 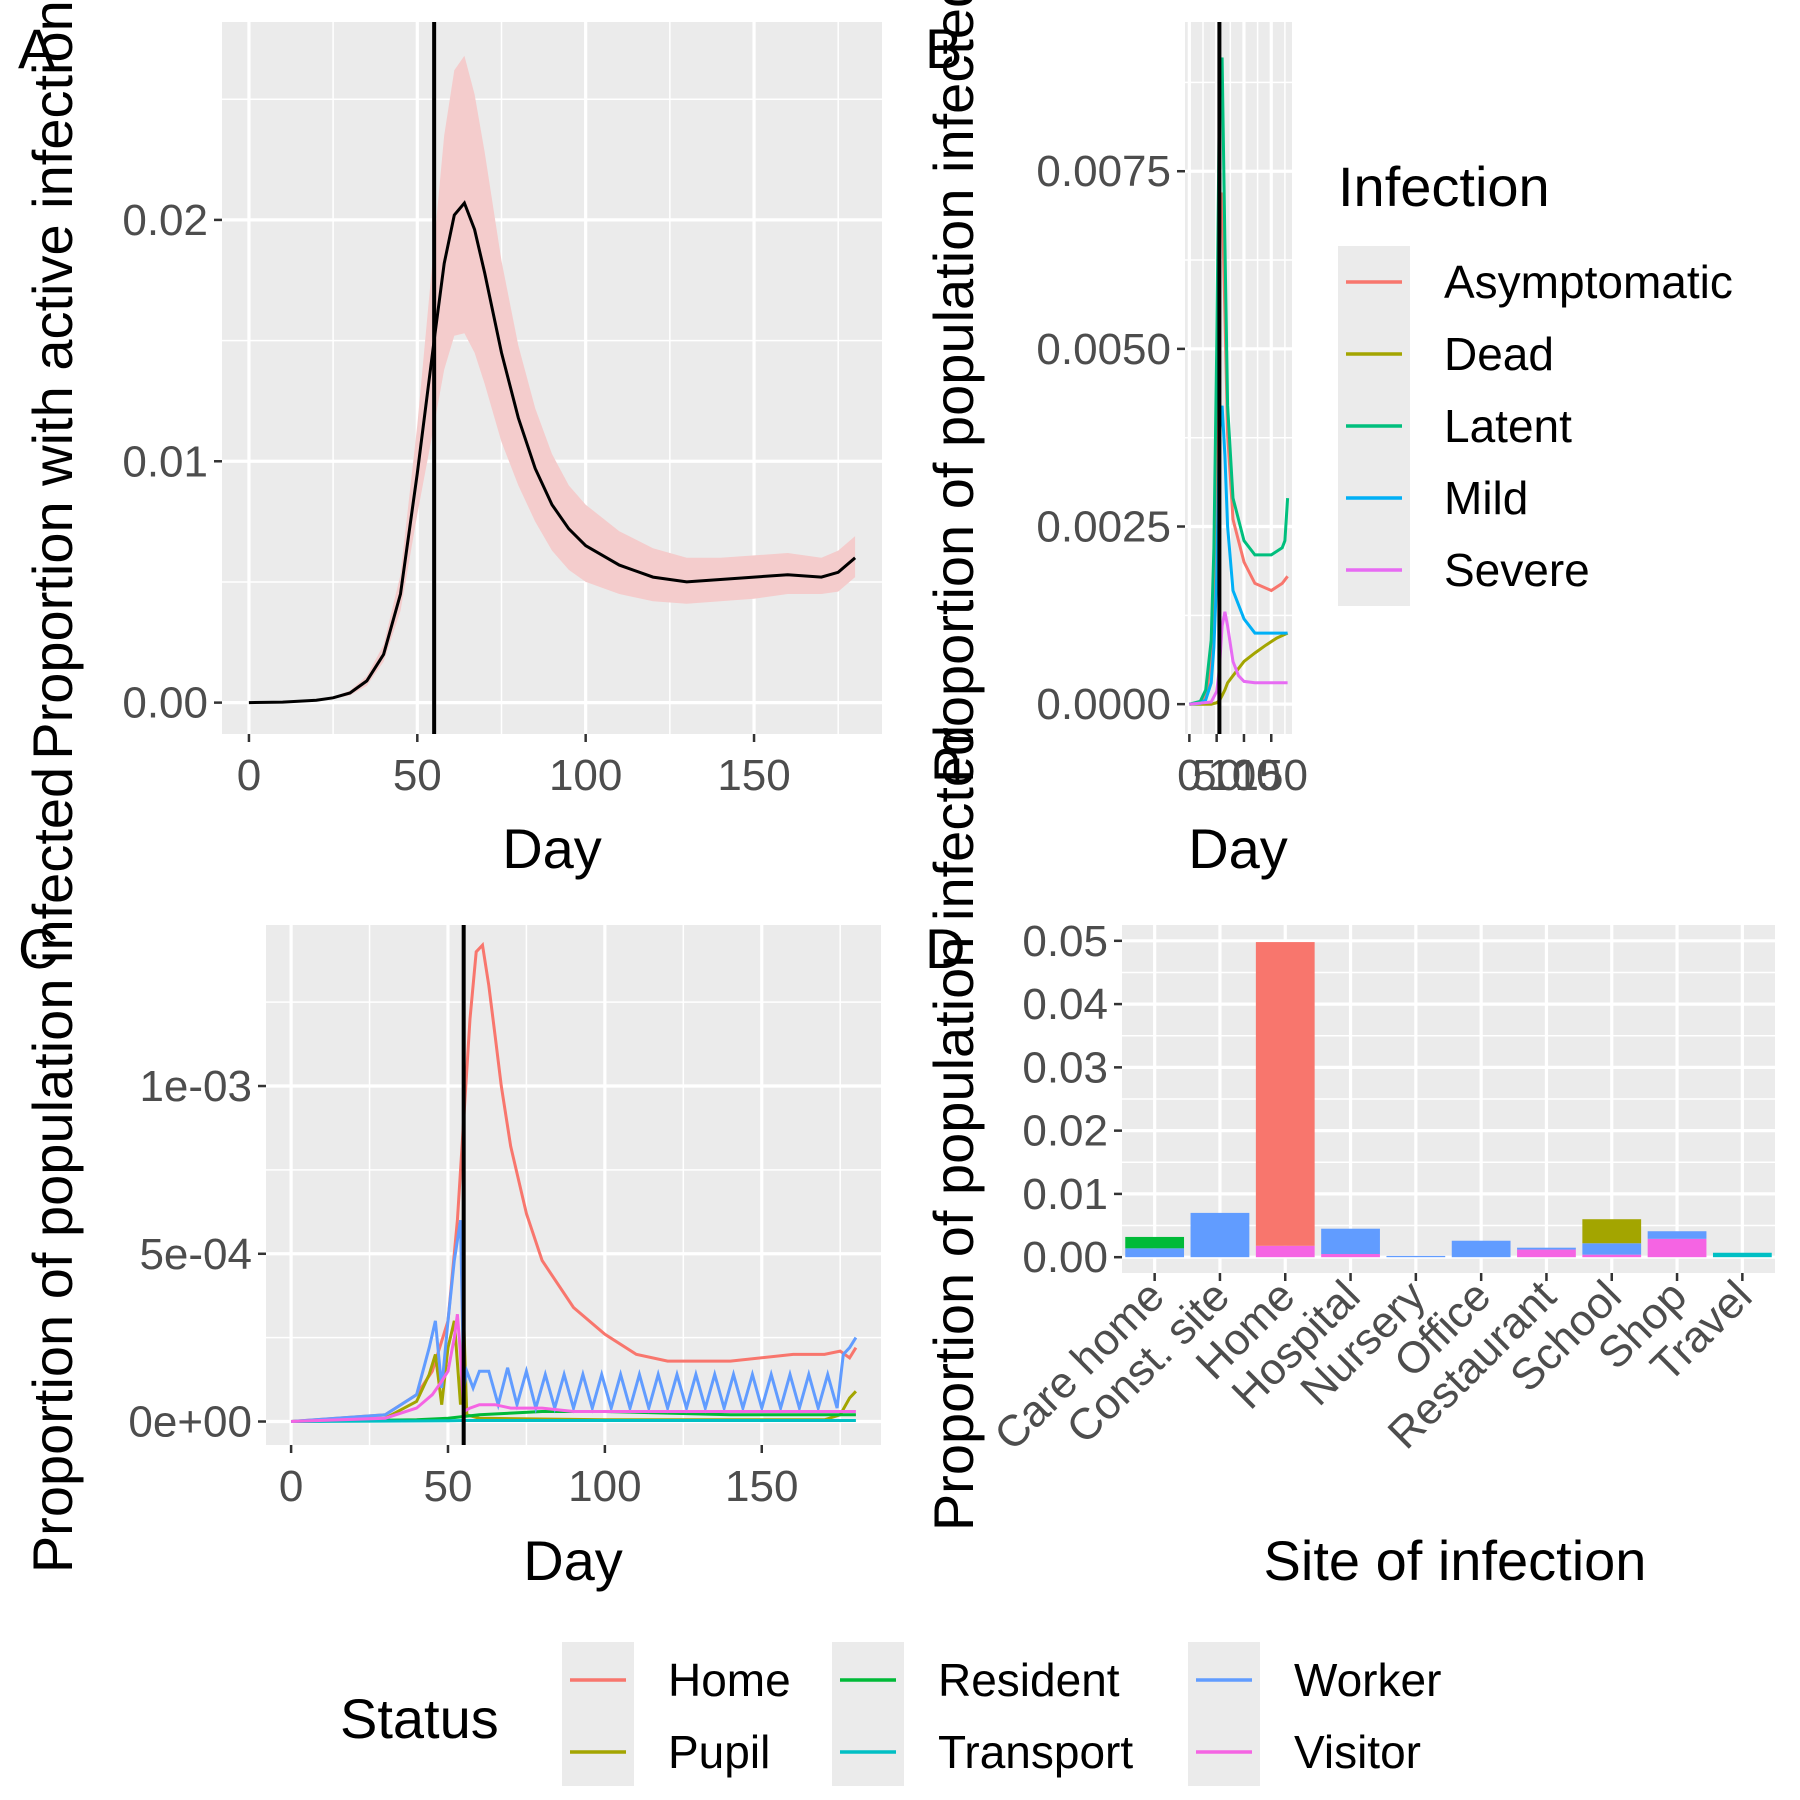 I want to click on status-legend-title: Status, so click(x=419, y=1718).